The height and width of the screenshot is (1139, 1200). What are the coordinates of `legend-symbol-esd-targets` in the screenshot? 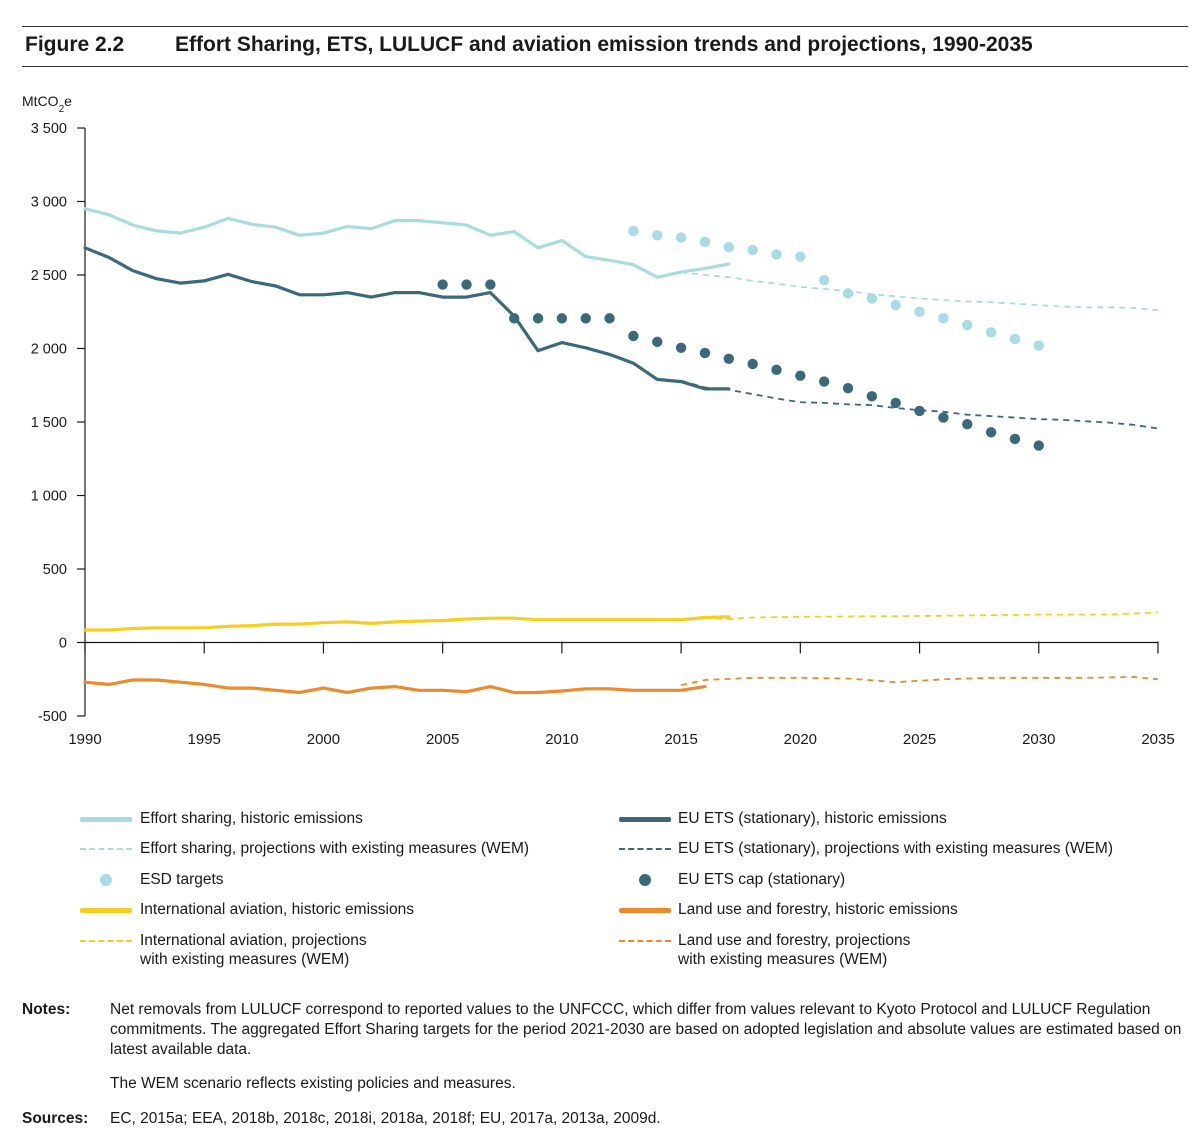 It's located at (106, 880).